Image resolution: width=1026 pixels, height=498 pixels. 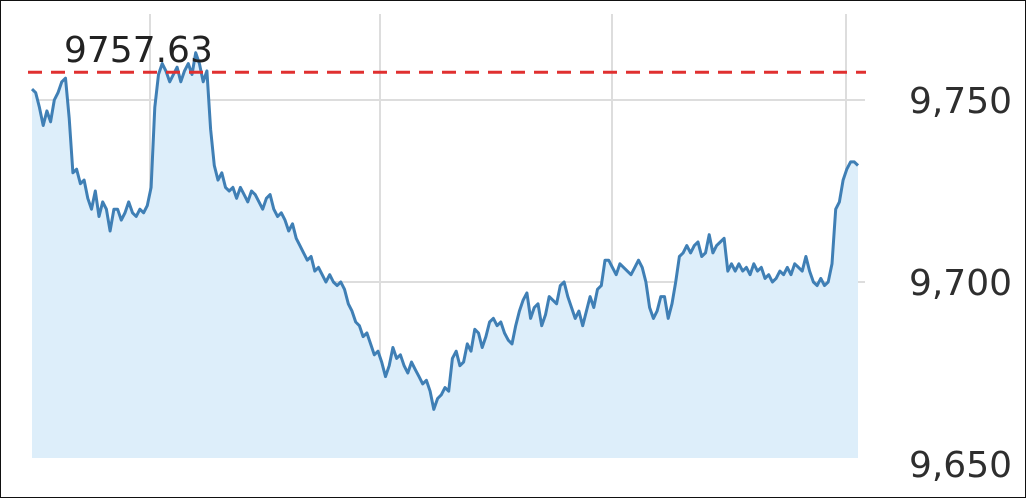 I want to click on y-axis-ticks: 9,750 9,700 9,650, so click(x=960, y=283).